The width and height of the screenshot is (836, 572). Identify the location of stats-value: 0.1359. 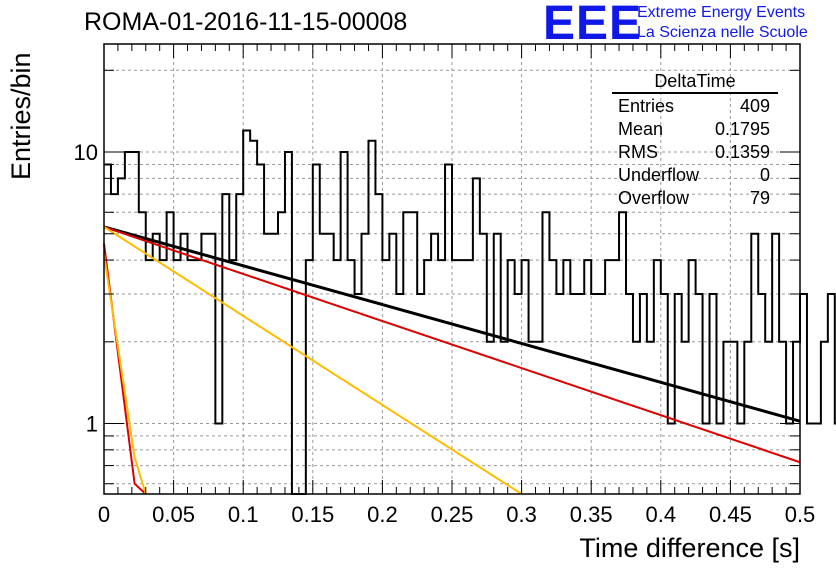
(742, 152).